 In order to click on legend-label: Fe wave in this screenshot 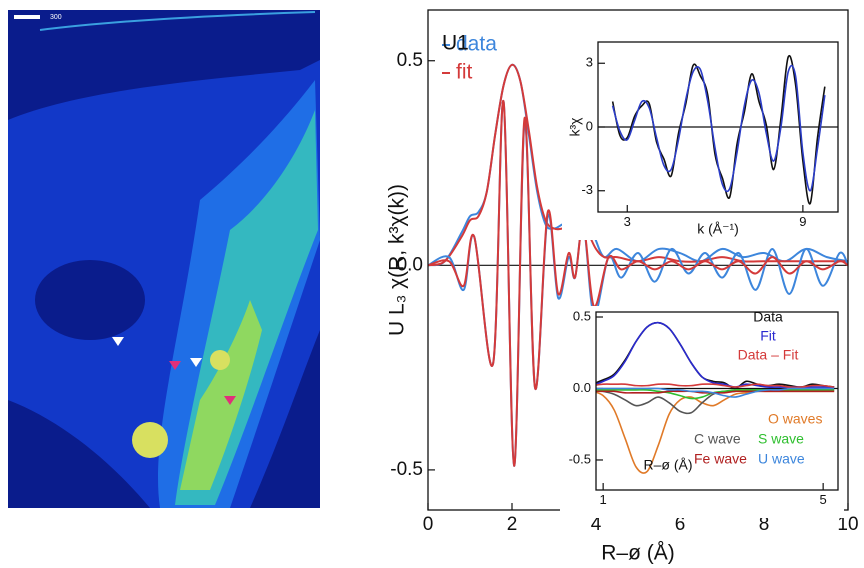, I will do `click(720, 459)`.